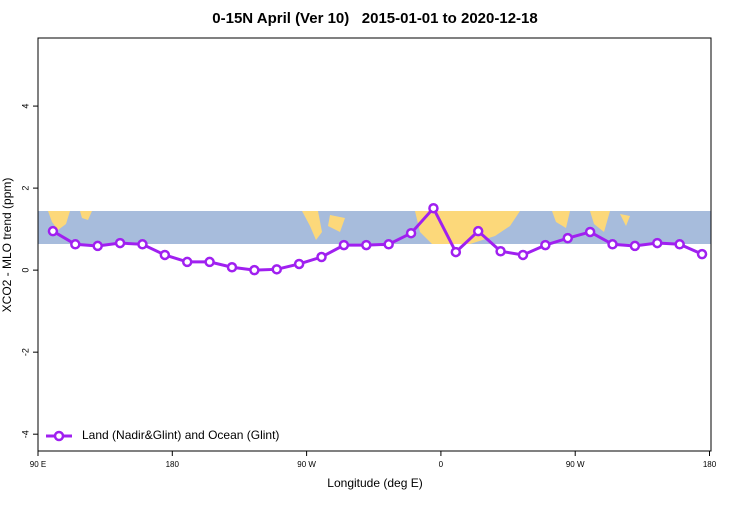  What do you see at coordinates (59, 436) in the screenshot?
I see `legend-marker` at bounding box center [59, 436].